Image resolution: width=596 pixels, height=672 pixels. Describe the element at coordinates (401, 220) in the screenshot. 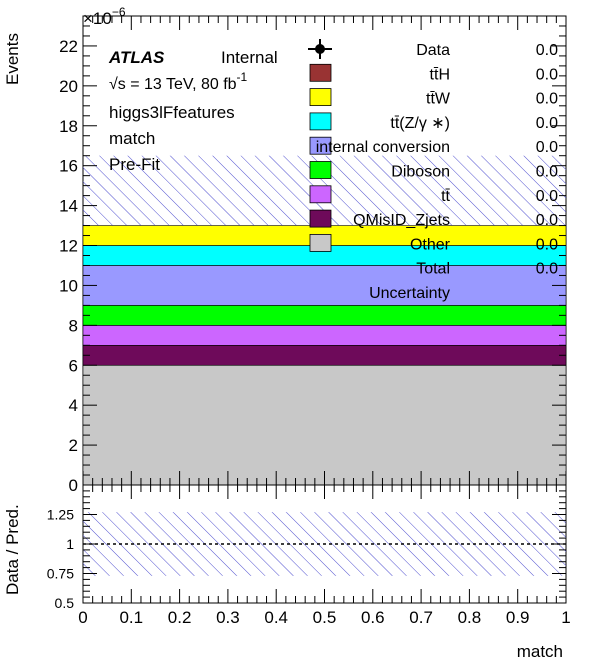

I see `legend-label-qmisid-zjets: QMisID_Zjets` at that location.